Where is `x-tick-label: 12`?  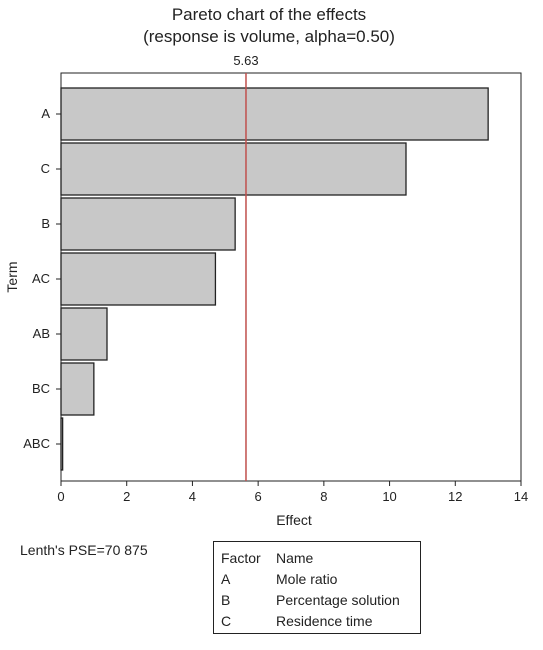 x-tick-label: 12 is located at coordinates (455, 496).